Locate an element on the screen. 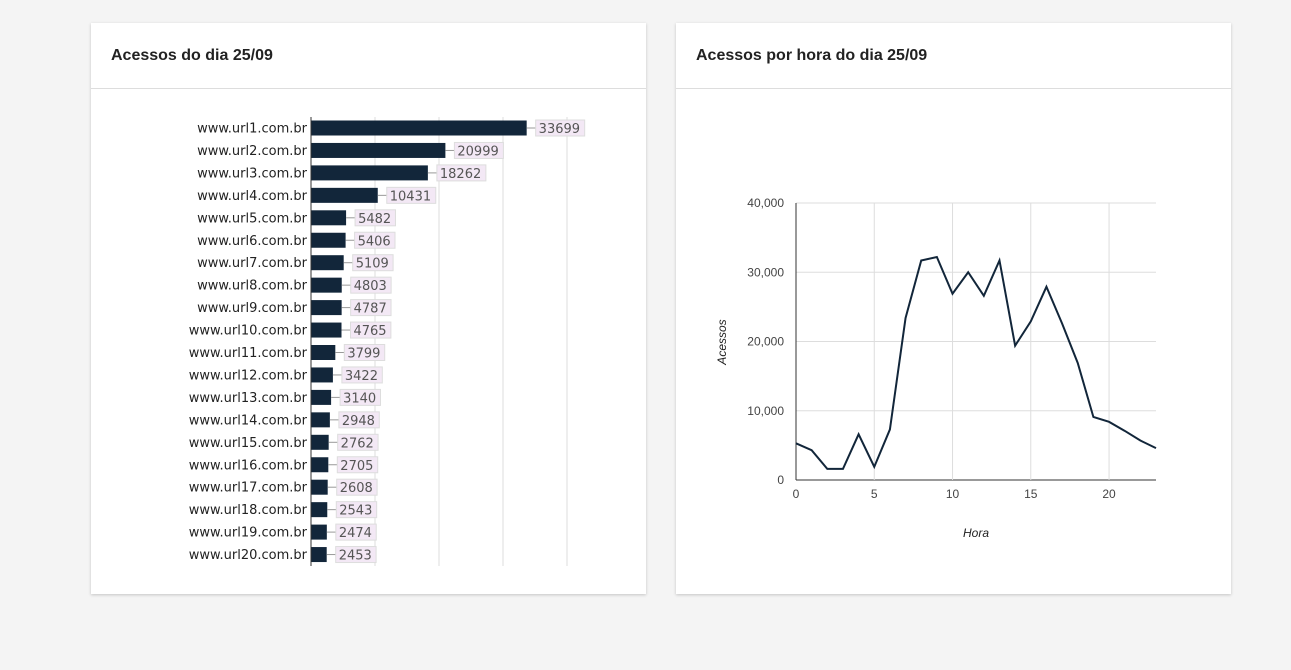  bar-label: www.url18.com.br is located at coordinates (248, 510).